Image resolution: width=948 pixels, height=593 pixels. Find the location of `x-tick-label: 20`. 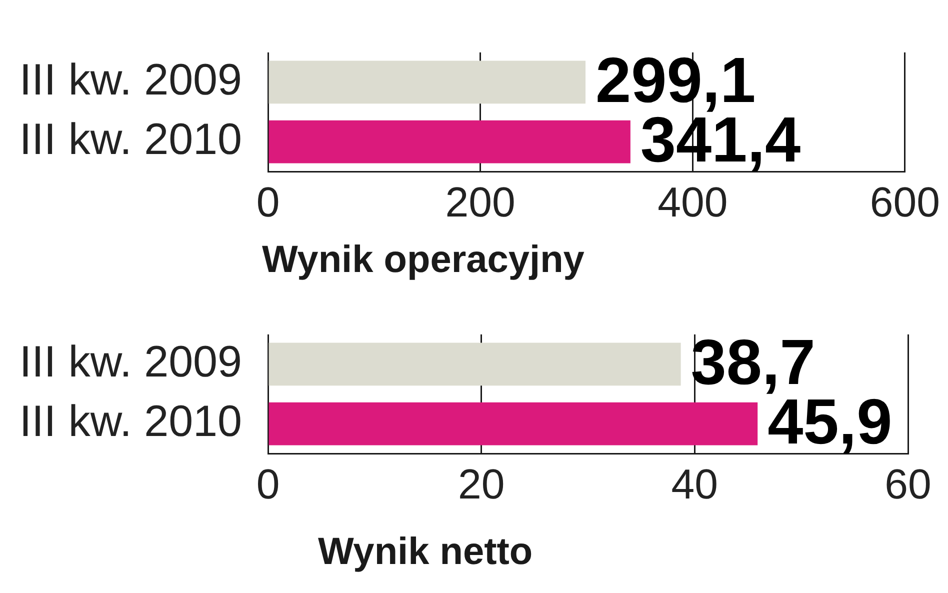

x-tick-label: 20 is located at coordinates (481, 484).